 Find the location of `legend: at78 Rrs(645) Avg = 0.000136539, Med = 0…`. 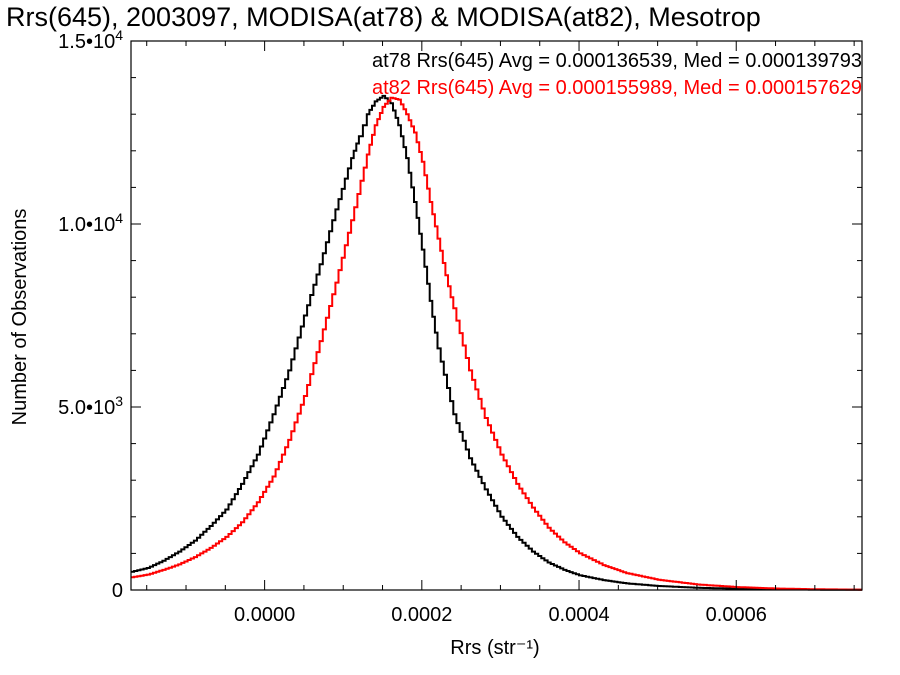

legend: at78 Rrs(645) Avg = 0.000136539, Med = 0… is located at coordinates (617, 74).